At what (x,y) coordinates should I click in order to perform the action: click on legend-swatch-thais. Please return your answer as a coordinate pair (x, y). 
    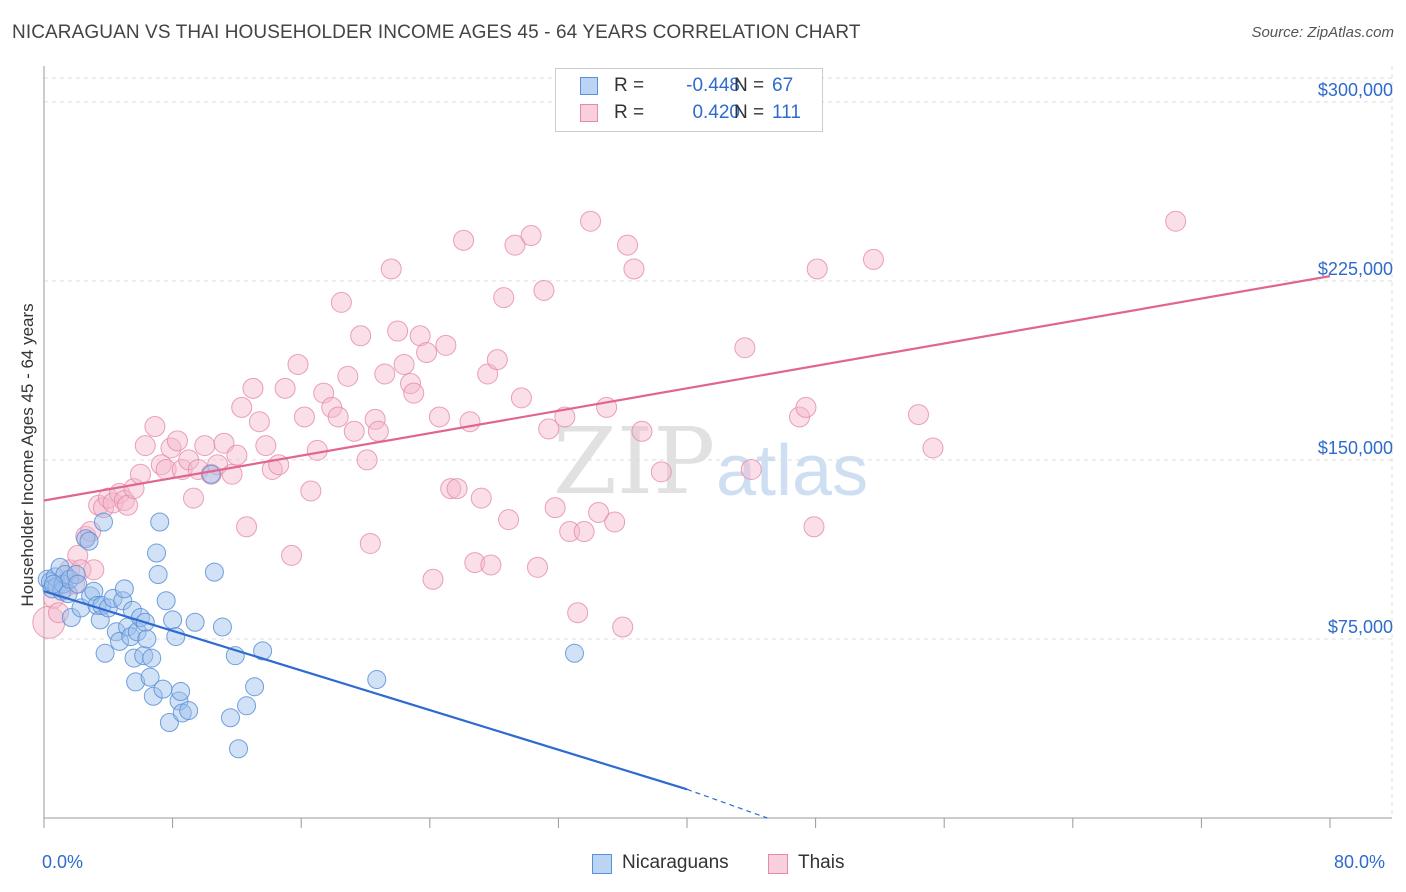
    Looking at the image, I should click on (589, 113).